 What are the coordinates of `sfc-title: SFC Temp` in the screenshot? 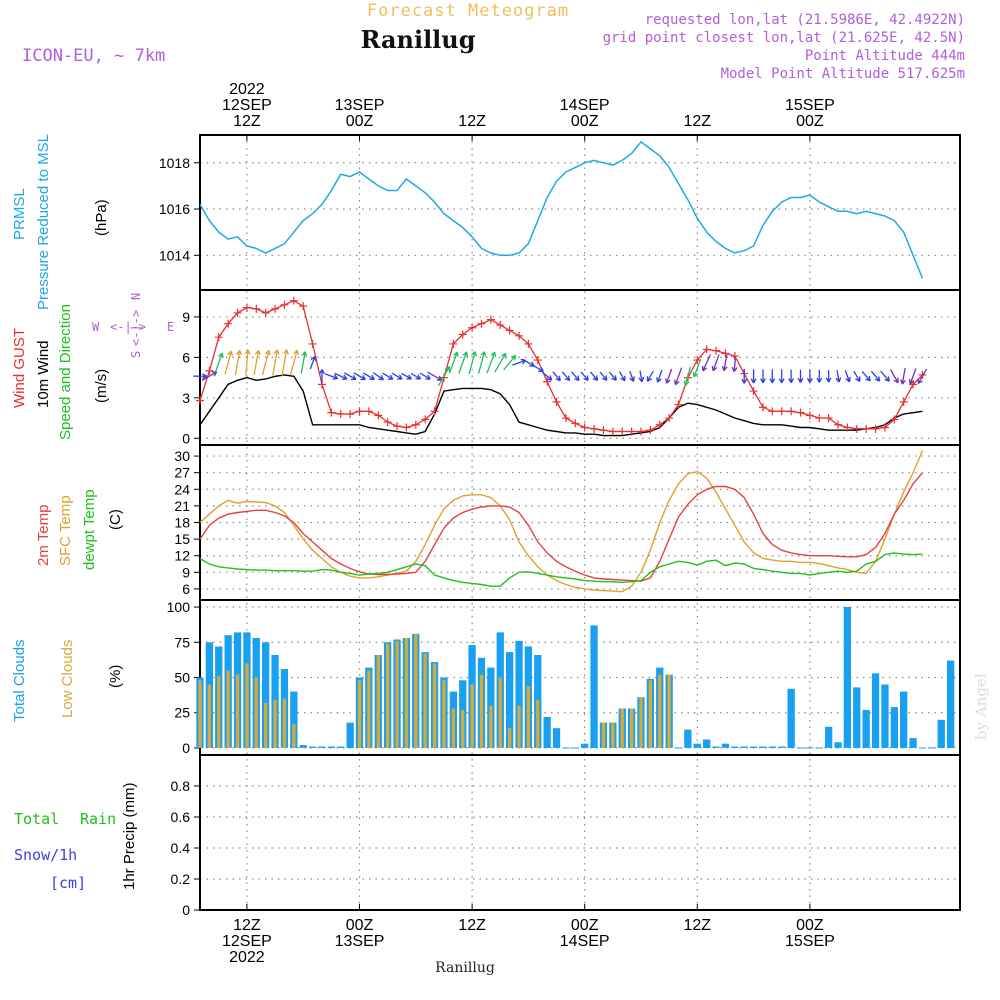 It's located at (65, 530).